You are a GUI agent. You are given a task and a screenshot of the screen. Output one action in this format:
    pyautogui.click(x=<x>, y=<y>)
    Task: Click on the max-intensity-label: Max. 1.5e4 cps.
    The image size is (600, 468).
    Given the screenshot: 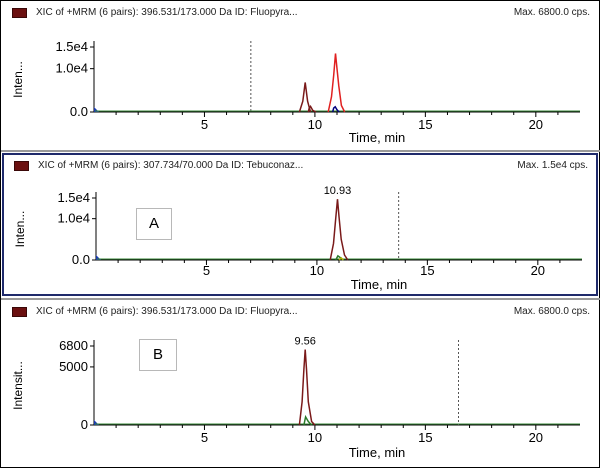 What is the action you would take?
    pyautogui.click(x=552, y=165)
    